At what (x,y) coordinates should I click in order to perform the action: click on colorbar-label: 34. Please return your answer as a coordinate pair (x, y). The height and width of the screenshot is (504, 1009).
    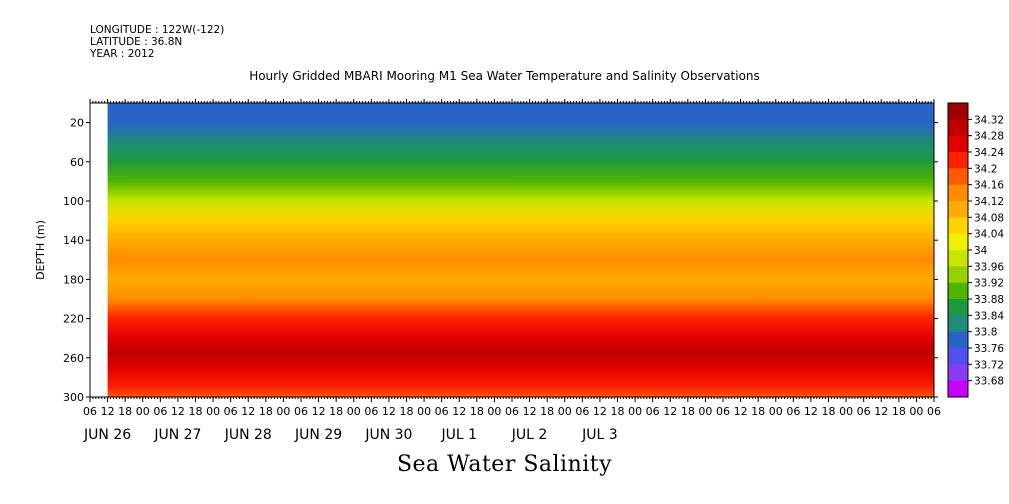
    Looking at the image, I should click on (981, 251).